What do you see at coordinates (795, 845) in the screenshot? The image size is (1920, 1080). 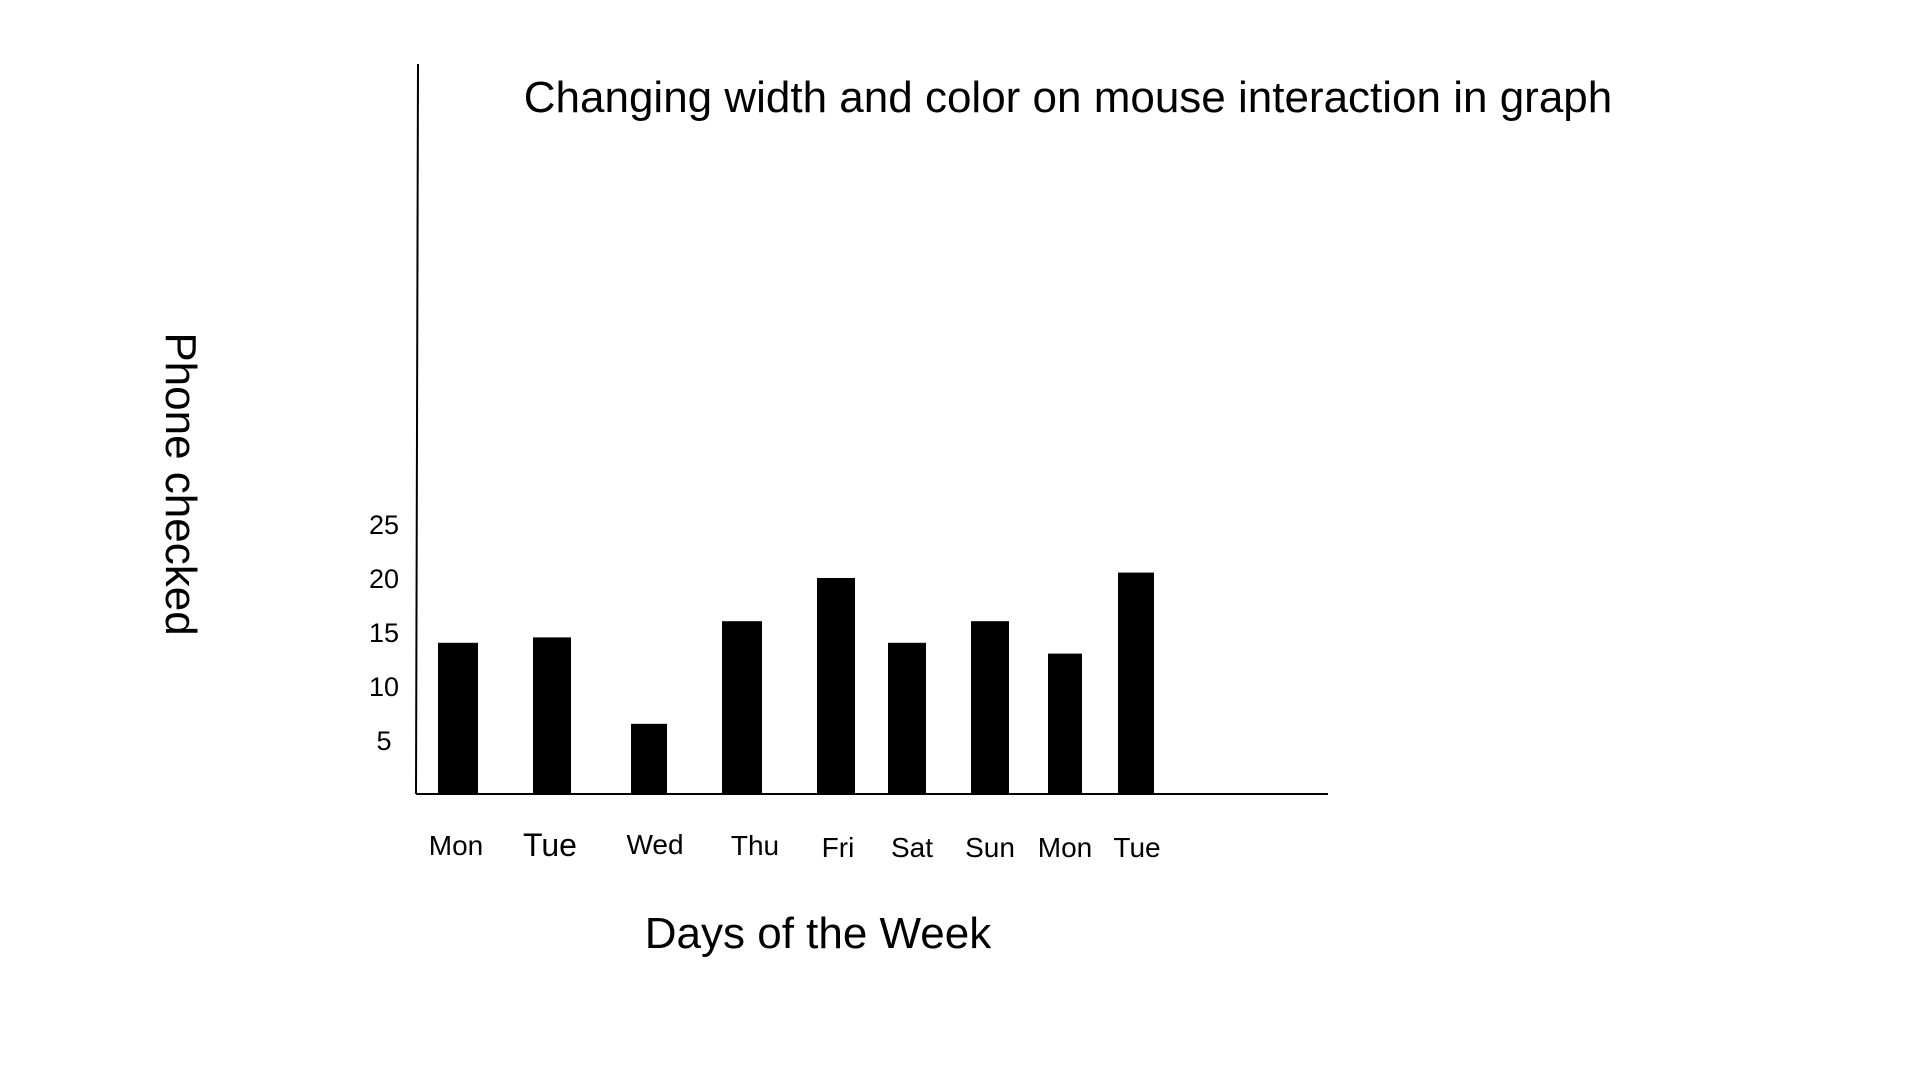 I see `x-tick-labels: Mon Tue Wed Thu Fri Sat Sun Mon Tue` at bounding box center [795, 845].